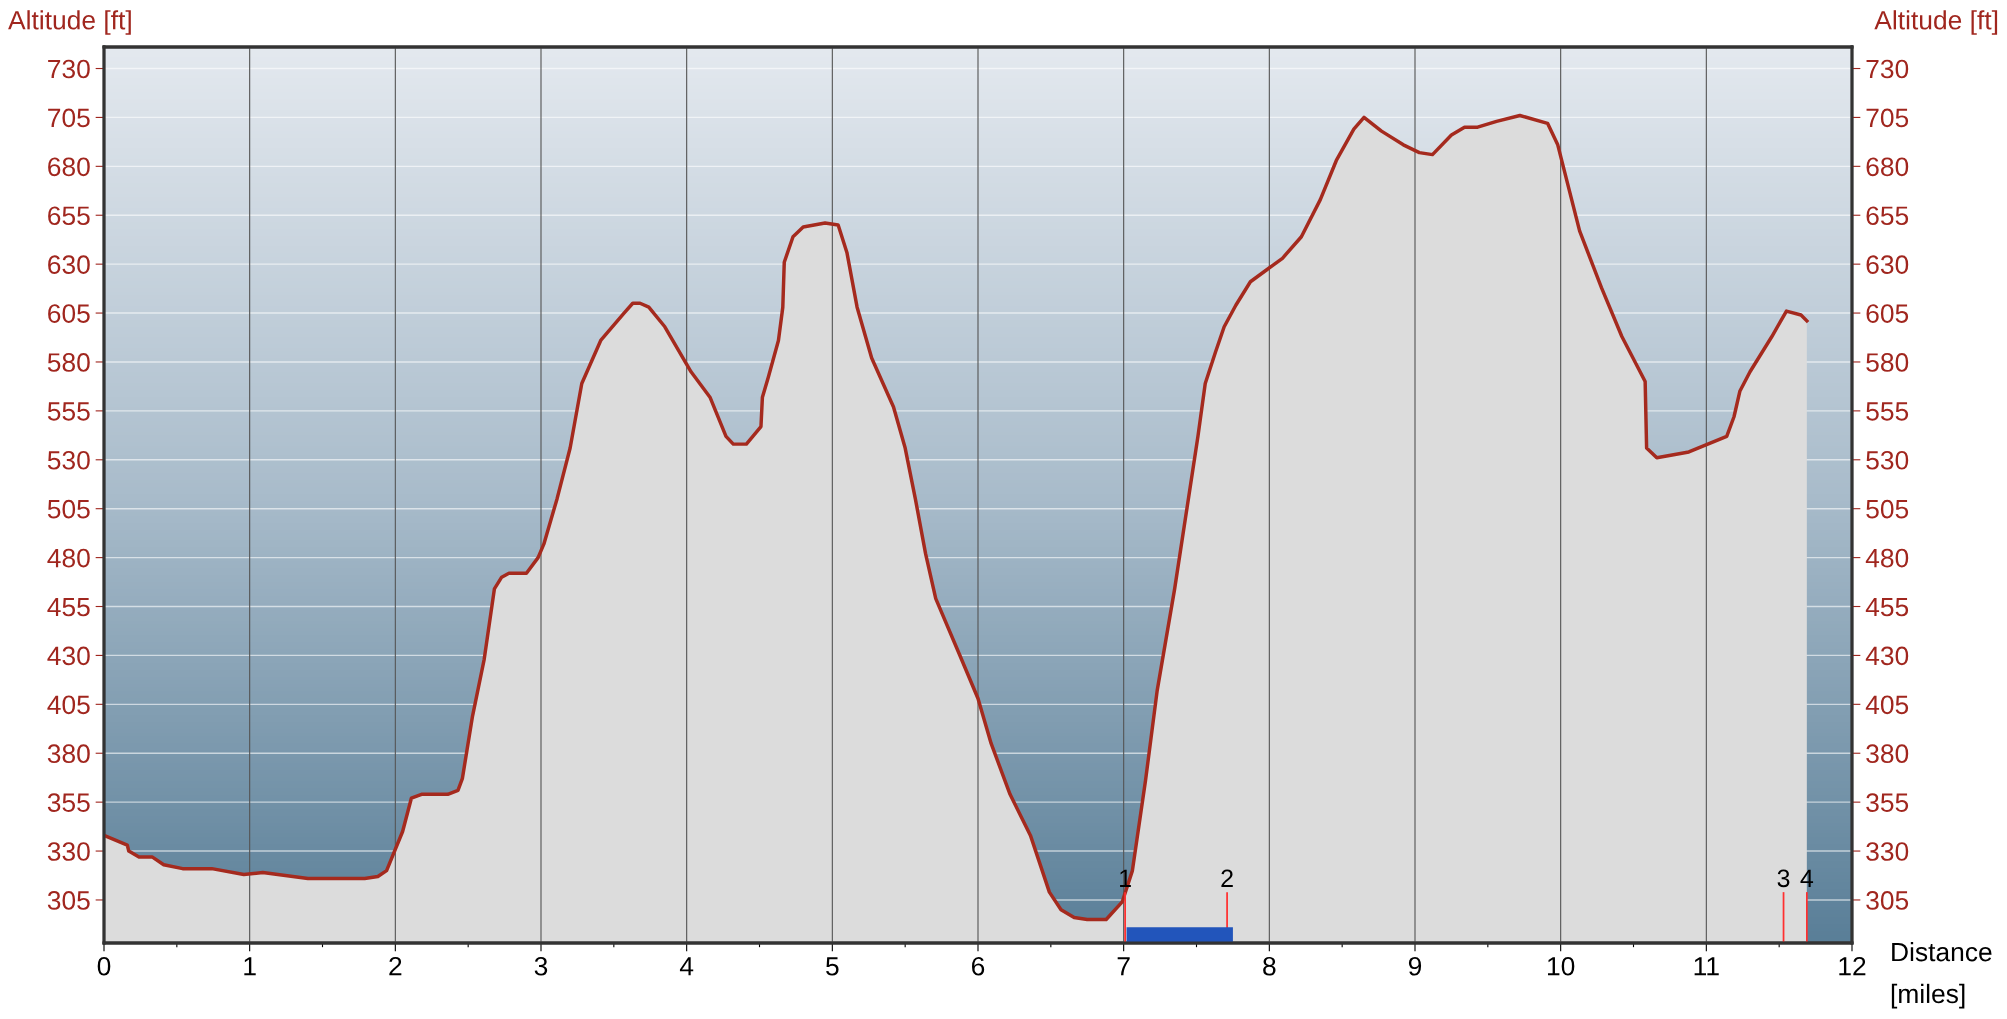 The width and height of the screenshot is (2007, 1019). Describe the element at coordinates (68, 411) in the screenshot. I see `y-tick-label: 555` at that location.